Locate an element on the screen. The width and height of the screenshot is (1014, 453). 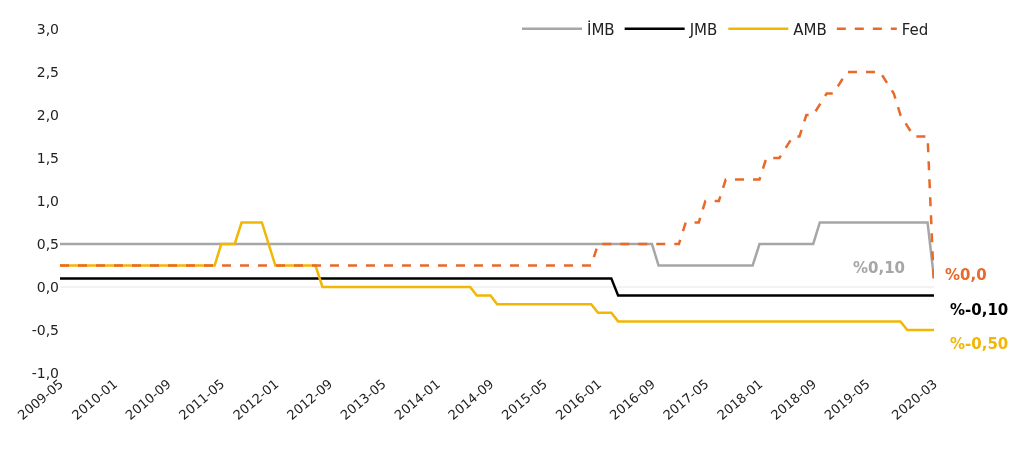
legend-label: İMB is located at coordinates (601, 29).